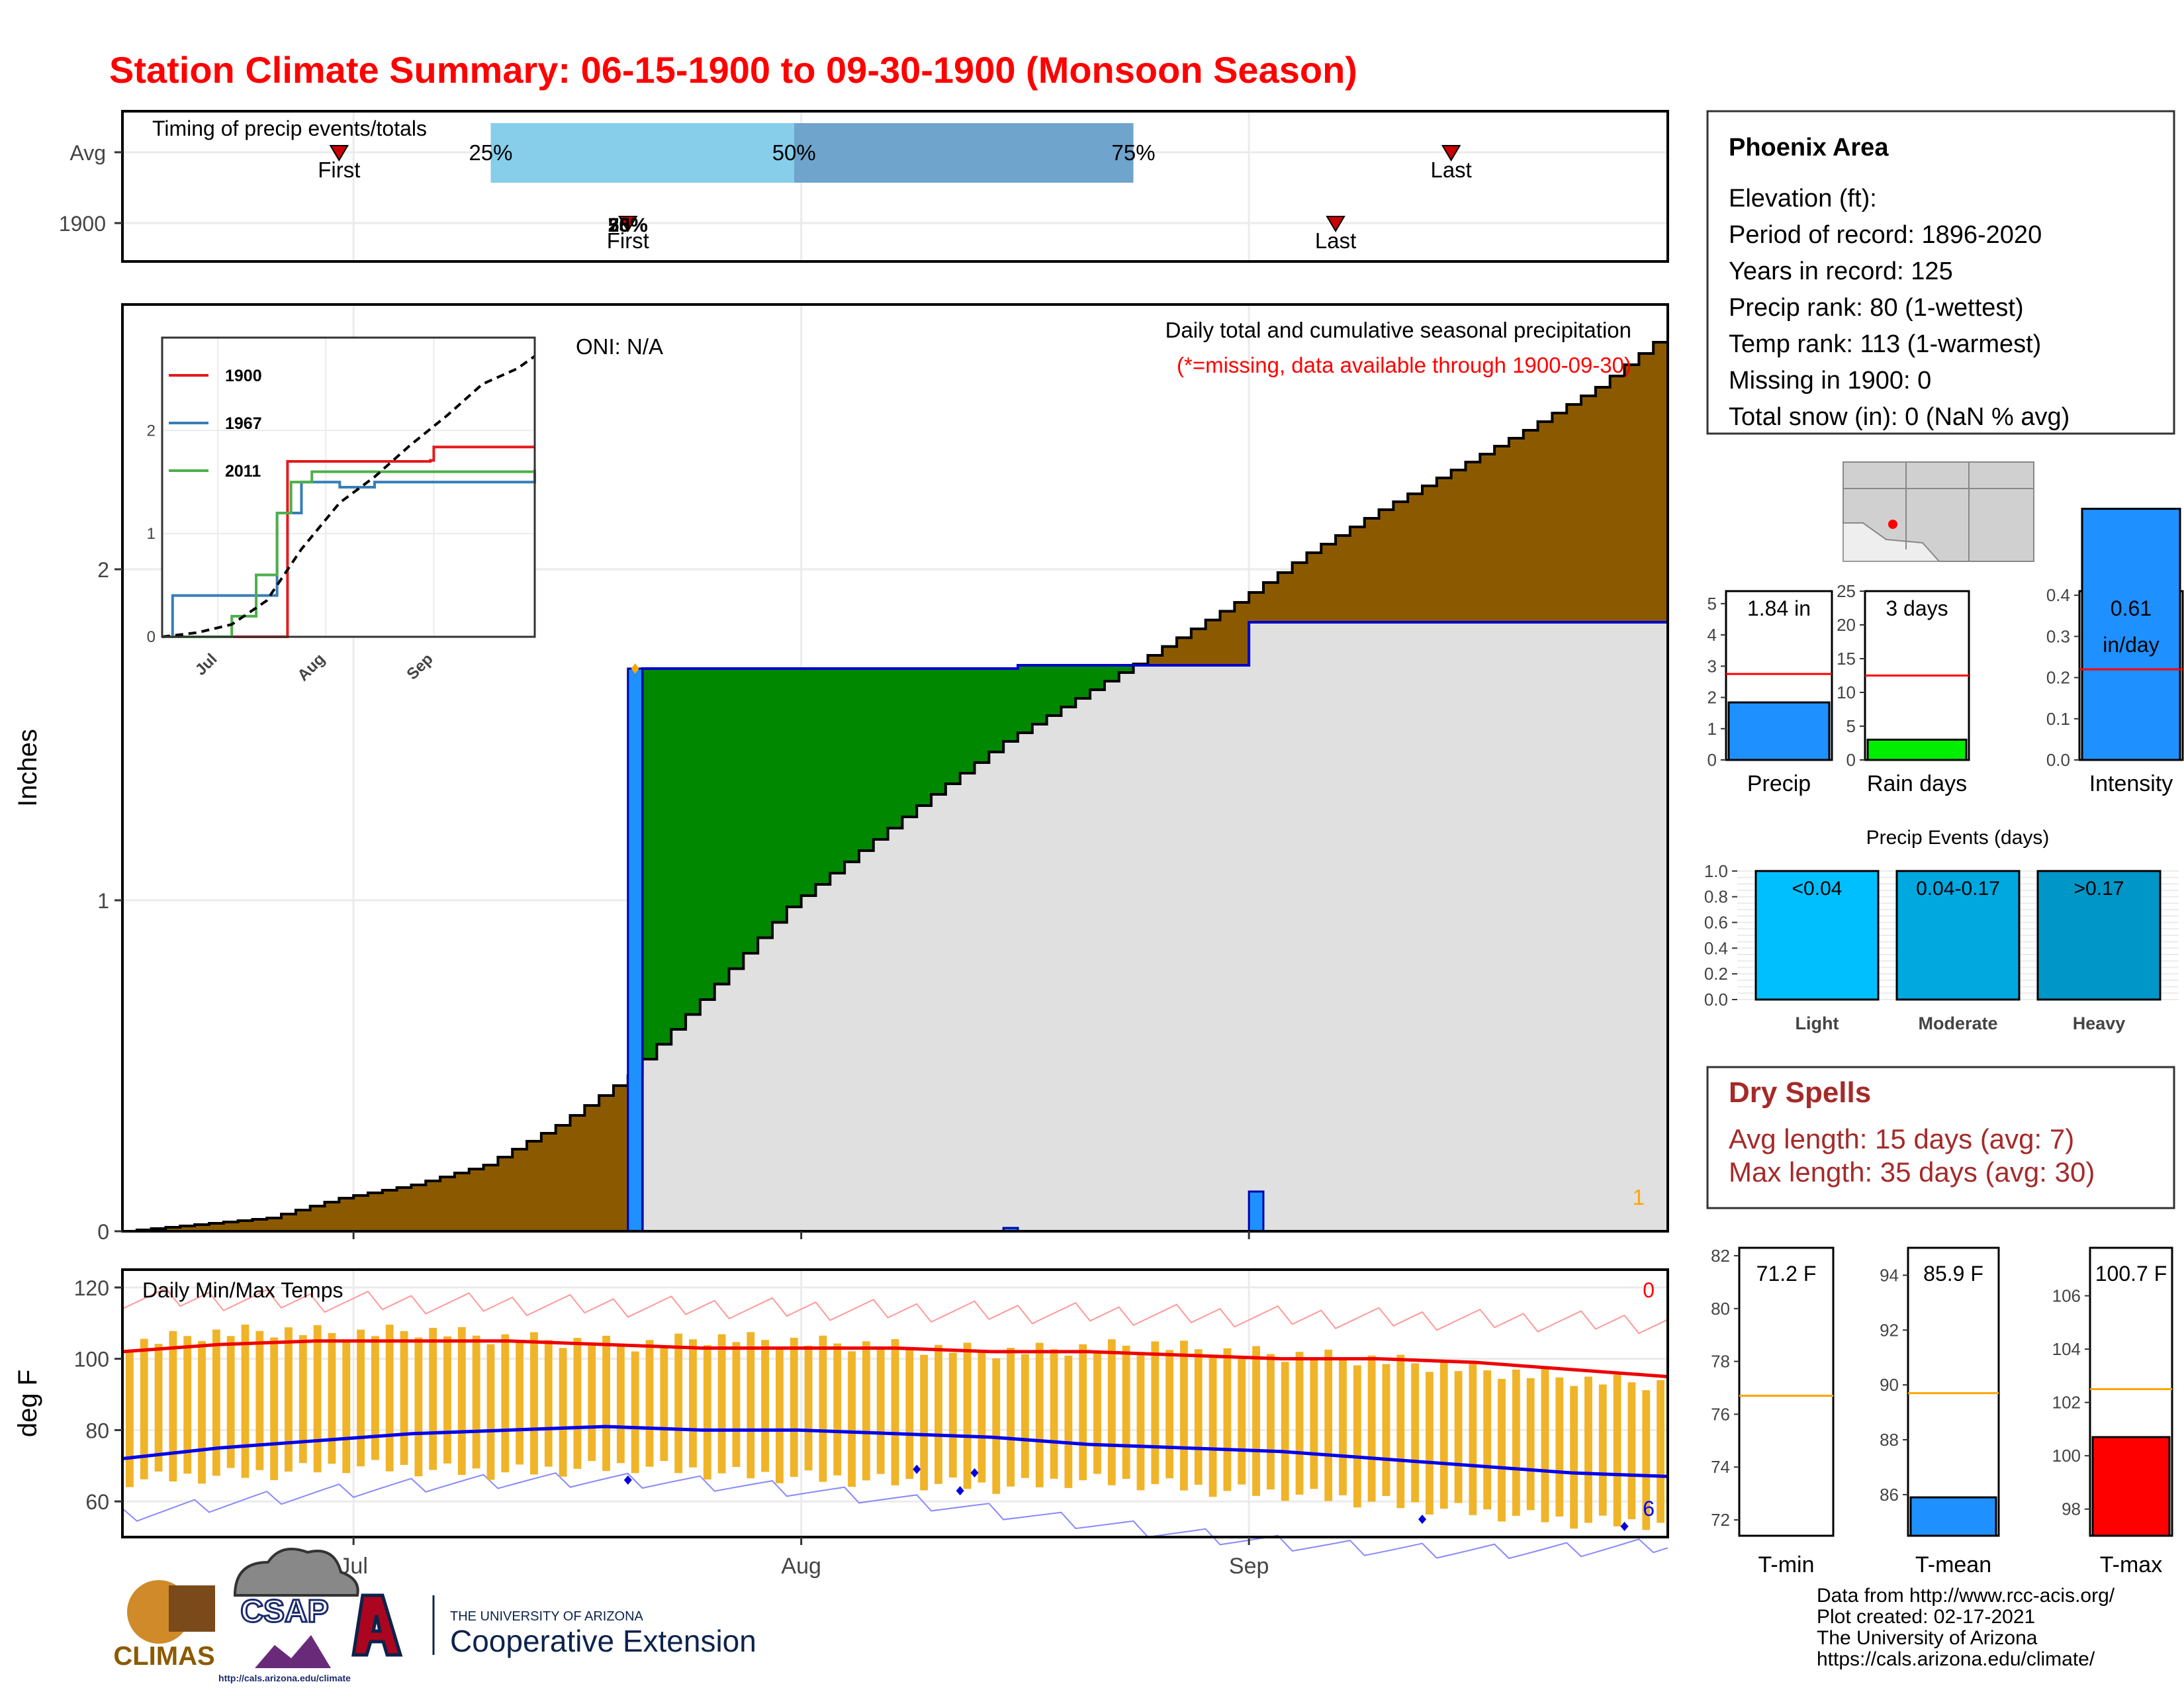 The image size is (2184, 1688). What do you see at coordinates (1779, 731) in the screenshot?
I see `mini-bar-precip` at bounding box center [1779, 731].